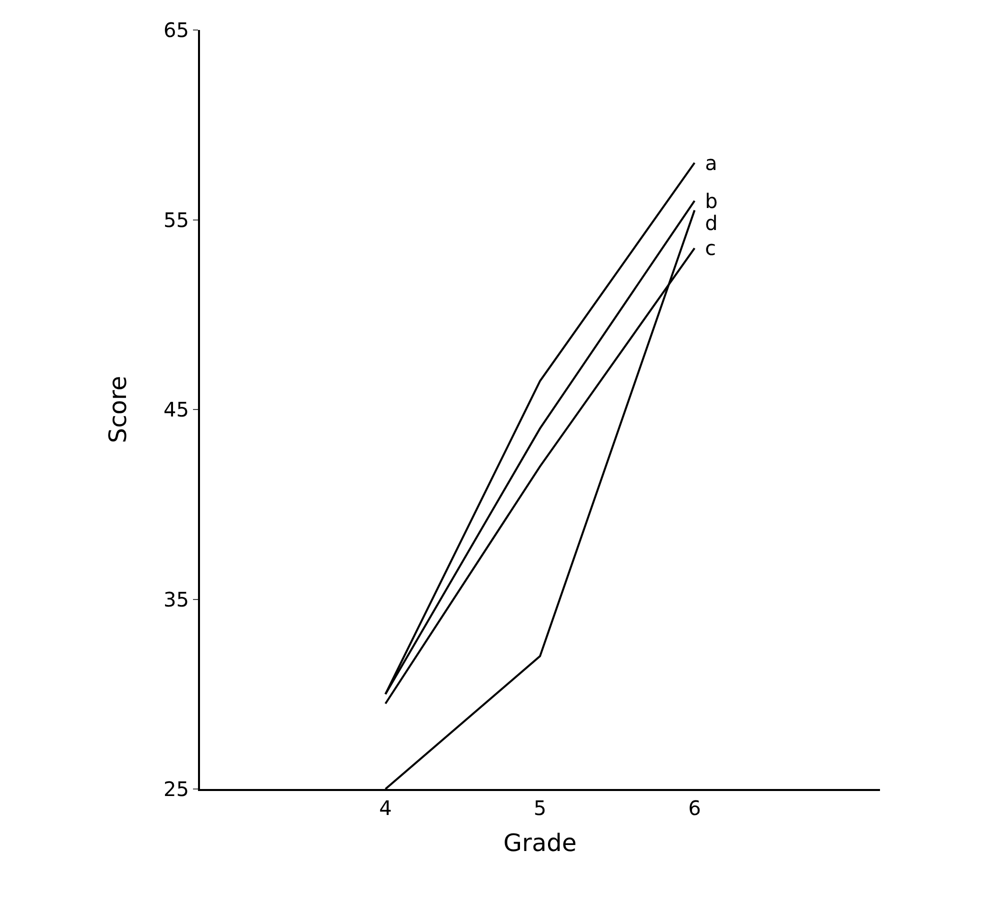 This screenshot has height=909, width=1000. I want to click on y-axis-title: Score, so click(118, 410).